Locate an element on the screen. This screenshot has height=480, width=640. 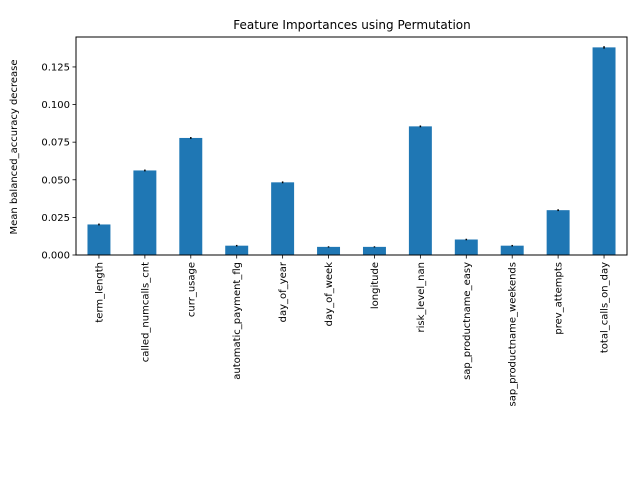
bar-term_length is located at coordinates (99, 239).